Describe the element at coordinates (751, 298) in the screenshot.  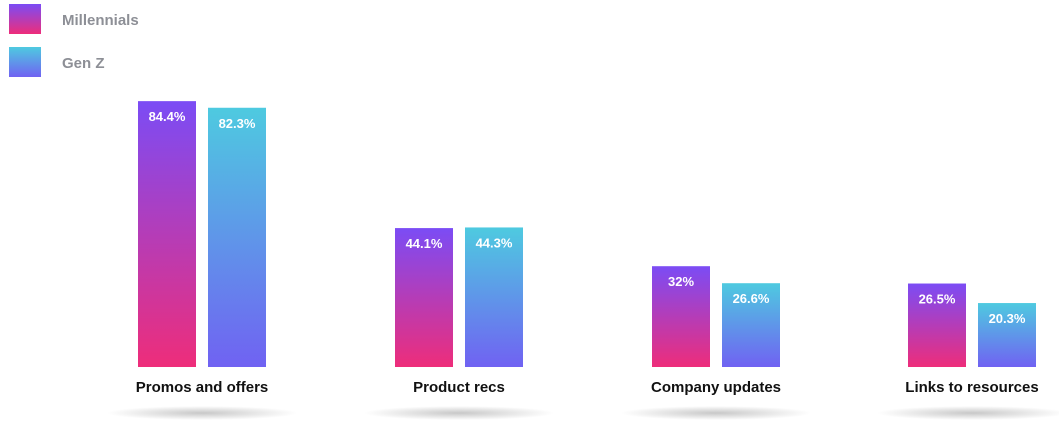
I see `data-label-gen-z-company-updates: 26.6%` at that location.